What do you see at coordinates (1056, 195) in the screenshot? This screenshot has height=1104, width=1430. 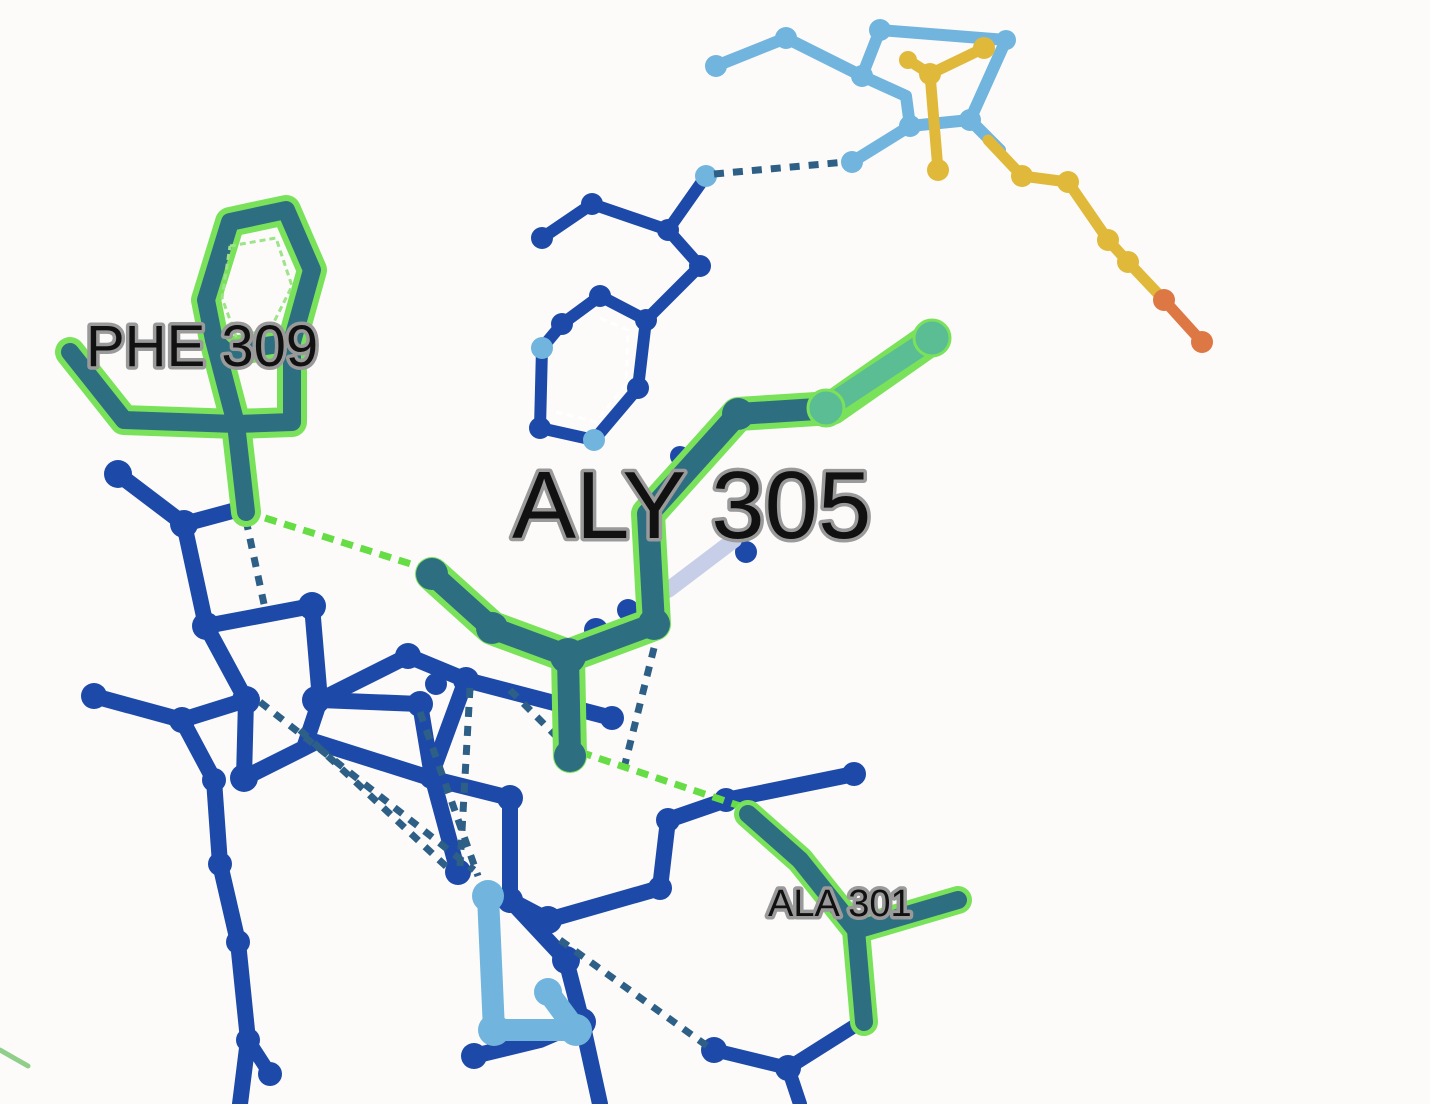 I see `ligand-chain` at bounding box center [1056, 195].